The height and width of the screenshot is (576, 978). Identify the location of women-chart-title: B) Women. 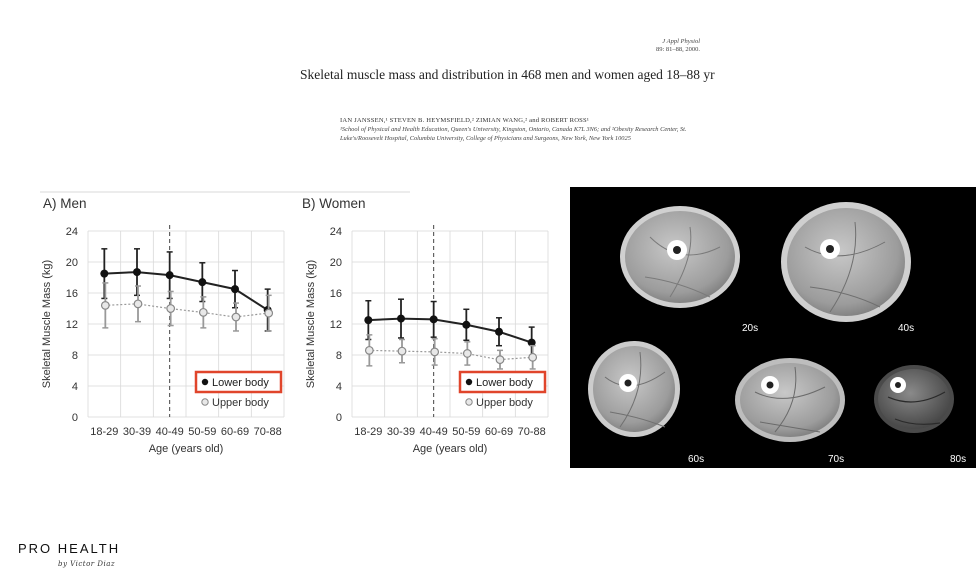
(334, 203).